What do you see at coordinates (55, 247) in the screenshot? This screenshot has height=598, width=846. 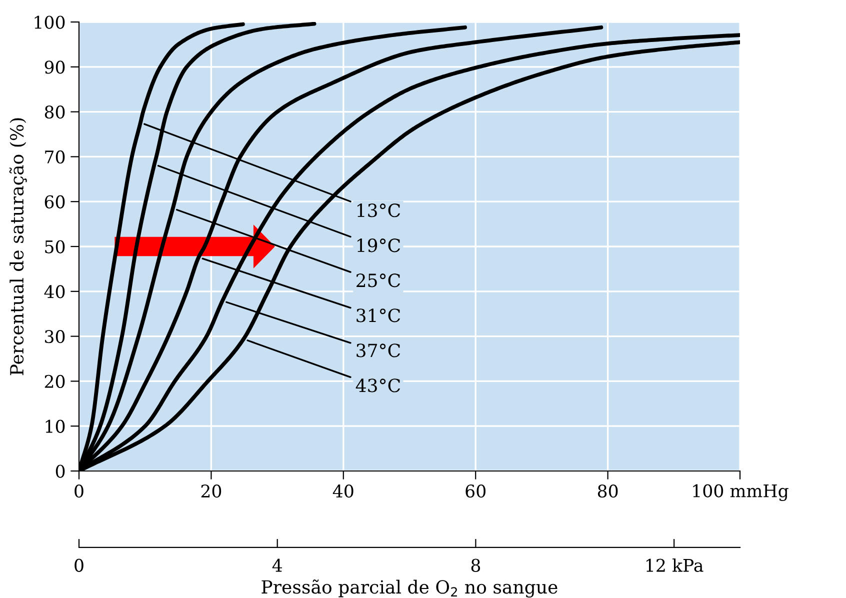 I see `y-tick-label: 50` at bounding box center [55, 247].